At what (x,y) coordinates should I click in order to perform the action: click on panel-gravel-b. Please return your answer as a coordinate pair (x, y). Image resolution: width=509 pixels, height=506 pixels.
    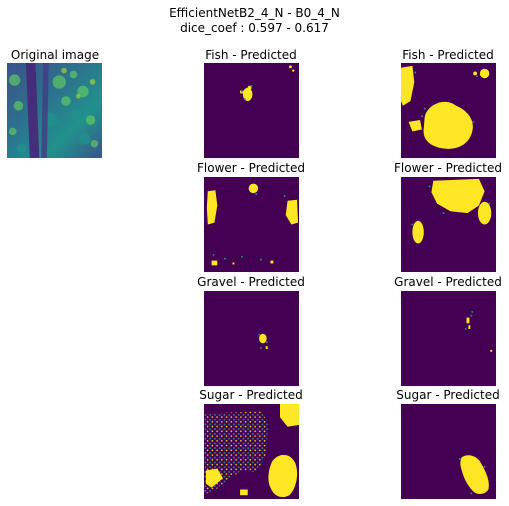
    Looking at the image, I should click on (448, 338).